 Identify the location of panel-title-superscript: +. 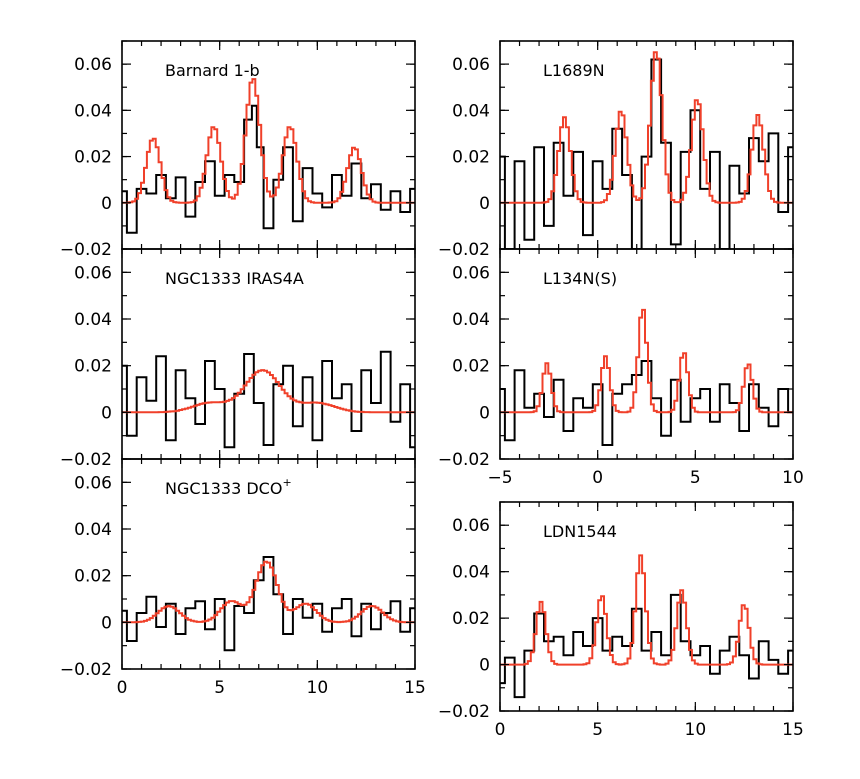
(286, 482).